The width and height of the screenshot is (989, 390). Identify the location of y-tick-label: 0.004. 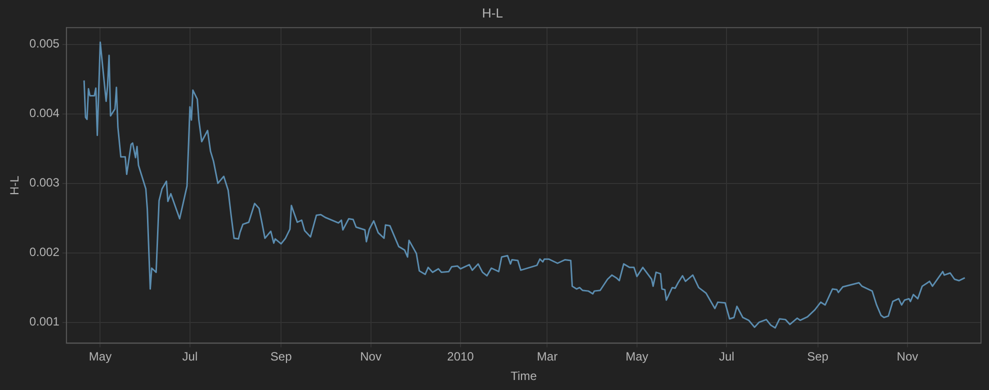
(44, 113).